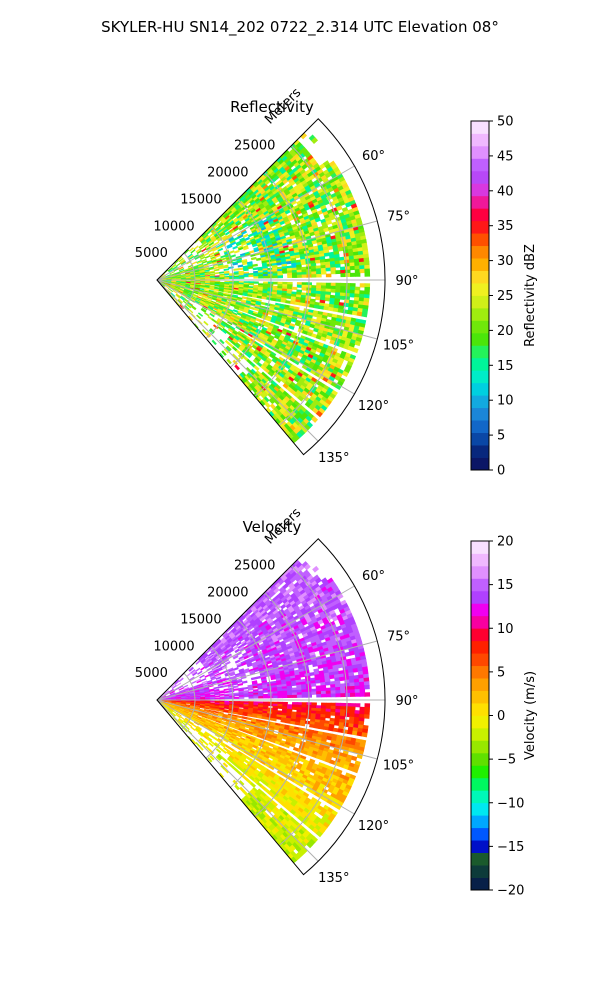  What do you see at coordinates (173, 226) in the screenshot?
I see `range-tick-label: 10000` at bounding box center [173, 226].